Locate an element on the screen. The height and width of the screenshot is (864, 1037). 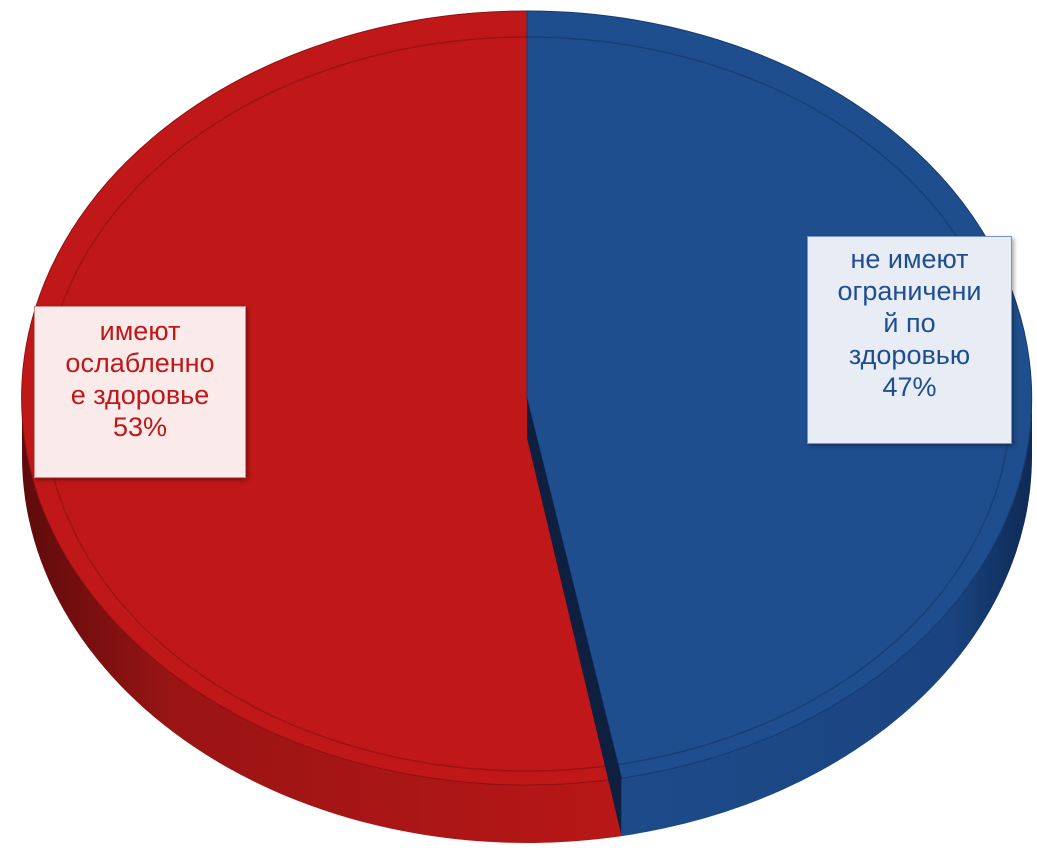
label-line: е здоровье is located at coordinates (140, 395).